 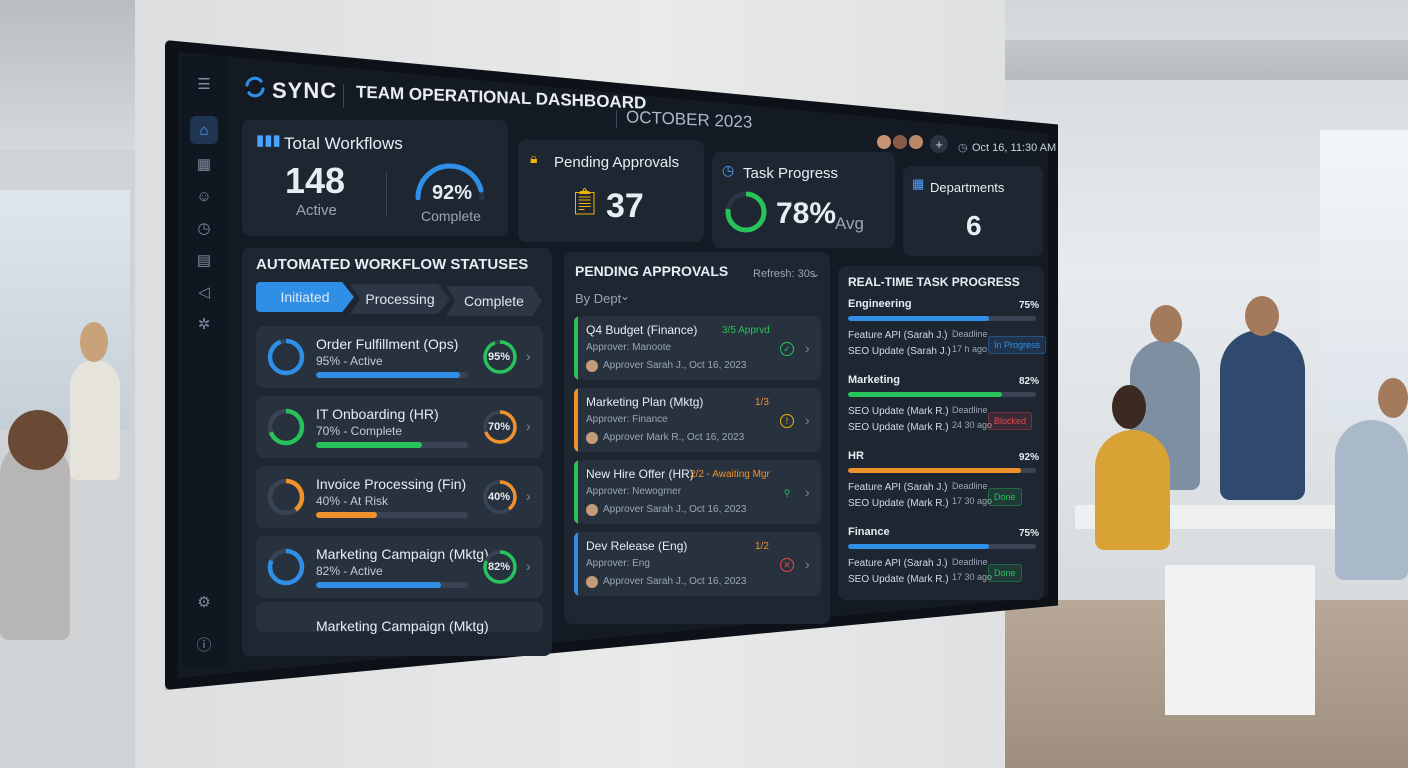 I want to click on home-icon: ⌂, so click(x=204, y=130).